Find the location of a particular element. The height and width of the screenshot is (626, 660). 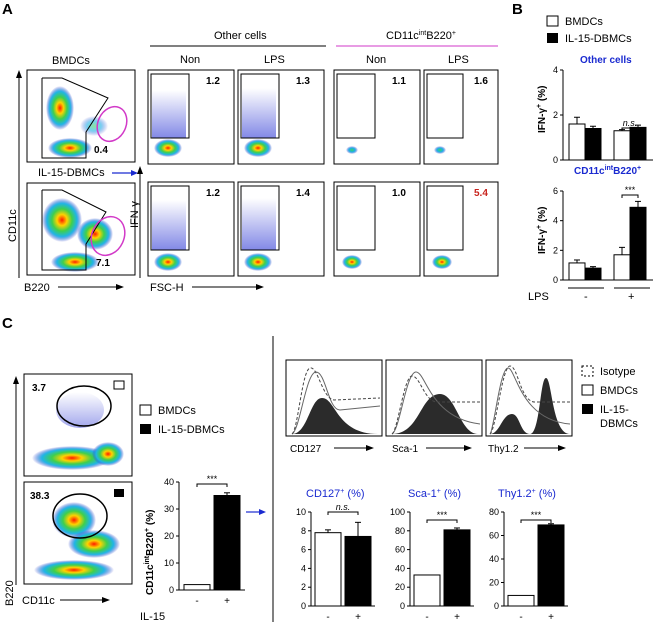

hist-legend-il15-swatch is located at coordinates (587, 409).